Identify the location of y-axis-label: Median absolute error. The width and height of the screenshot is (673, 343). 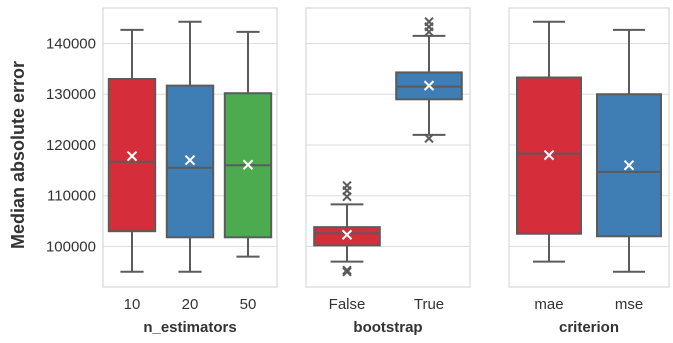
(18, 155).